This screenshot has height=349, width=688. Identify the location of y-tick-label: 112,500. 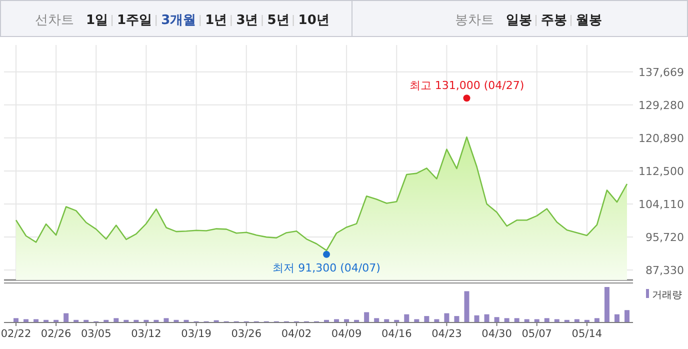
(661, 171).